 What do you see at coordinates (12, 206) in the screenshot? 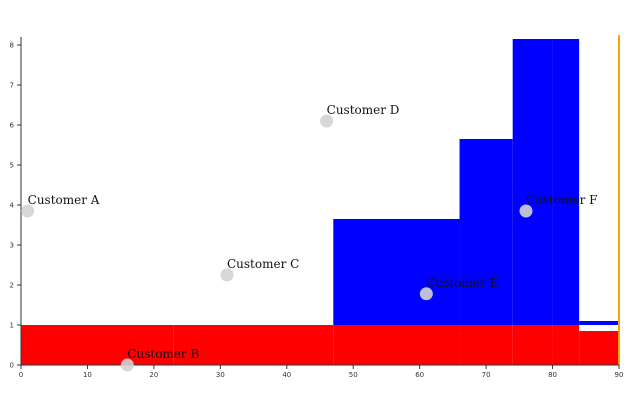
I see `y-tick-label: 4` at bounding box center [12, 206].